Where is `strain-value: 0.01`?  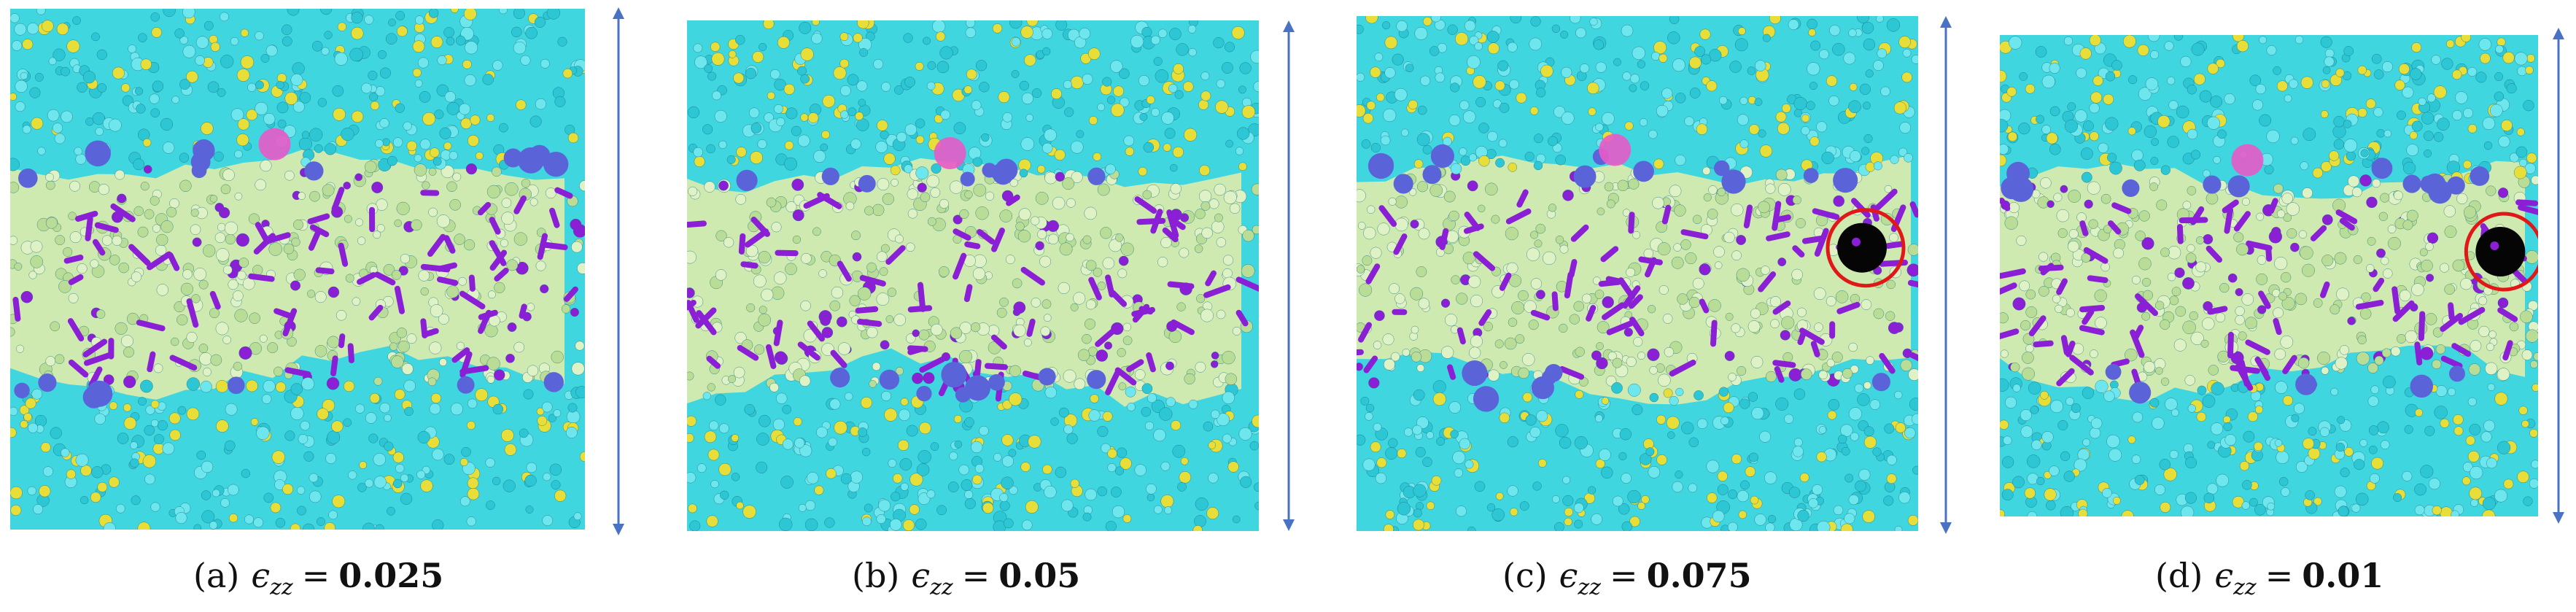
strain-value: 0.01 is located at coordinates (2343, 575).